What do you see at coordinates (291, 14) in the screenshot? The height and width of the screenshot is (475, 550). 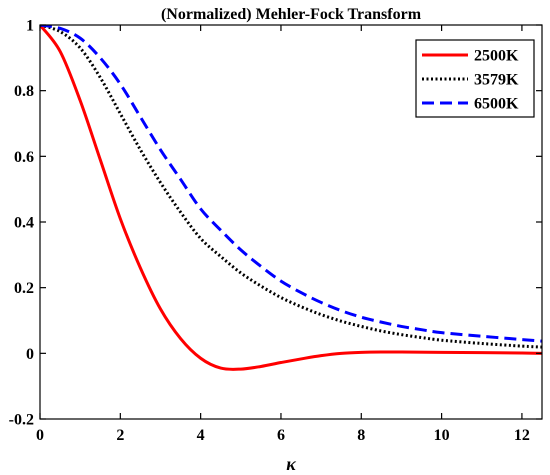 I see `chart-title: (Normalized) Mehler-Fock Transform` at bounding box center [291, 14].